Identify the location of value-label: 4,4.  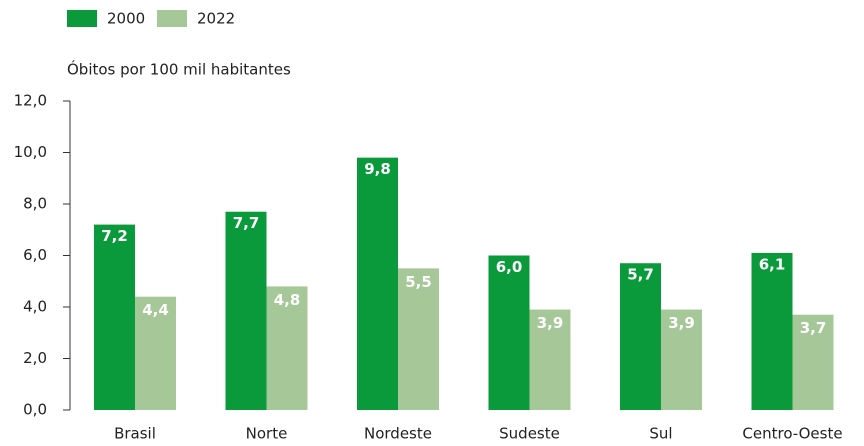
(155, 310).